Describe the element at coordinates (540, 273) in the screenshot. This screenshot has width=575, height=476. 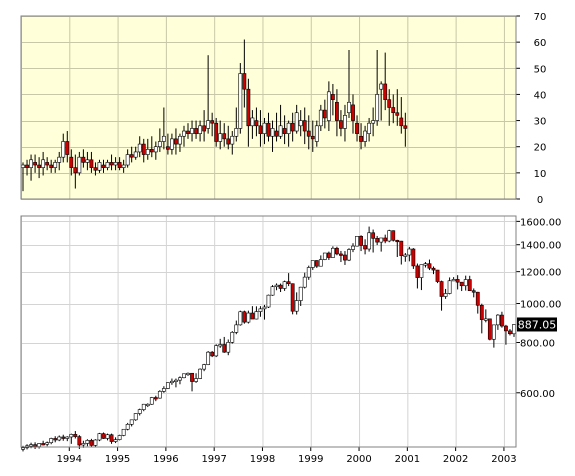
I see `index-y-tick-label: 1200.00` at that location.